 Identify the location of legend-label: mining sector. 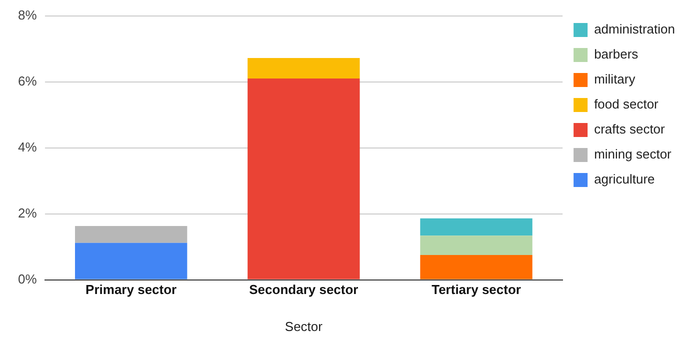
(633, 154).